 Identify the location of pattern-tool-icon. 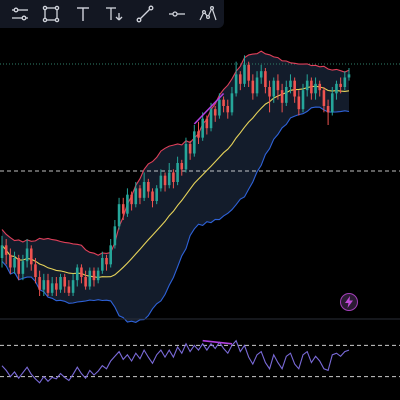
(208, 14).